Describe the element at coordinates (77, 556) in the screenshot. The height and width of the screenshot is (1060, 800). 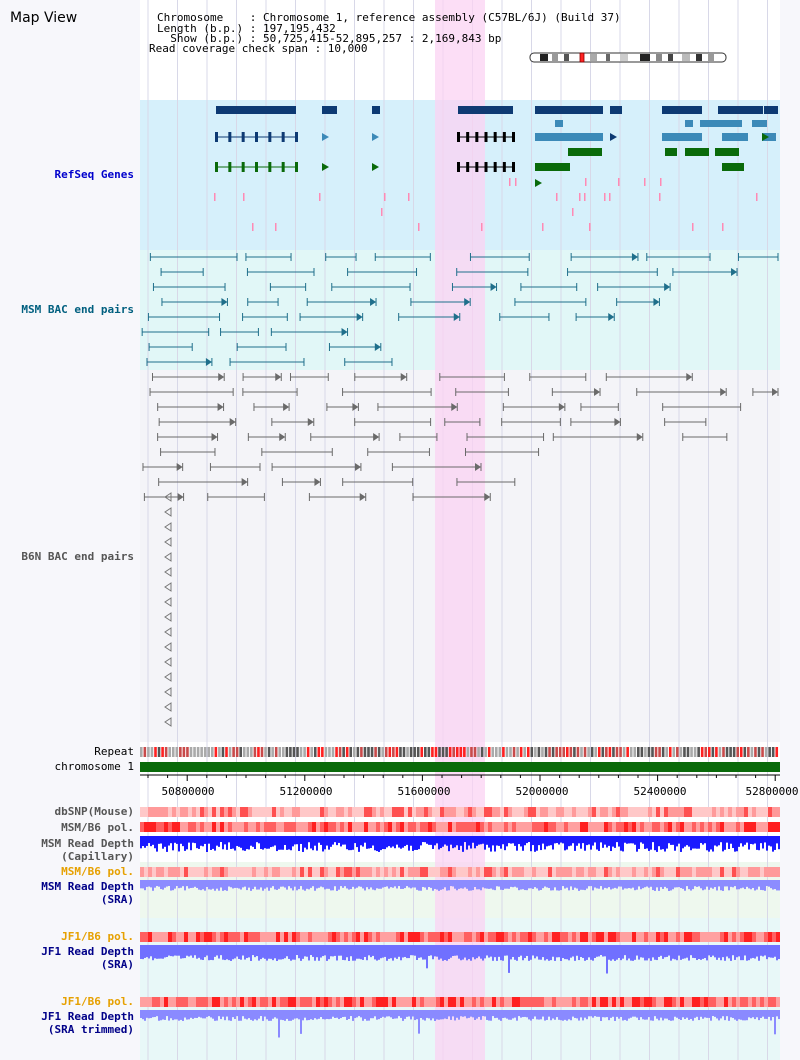
I see `track-label-b6n-bac: B6N BAC end pairs` at that location.